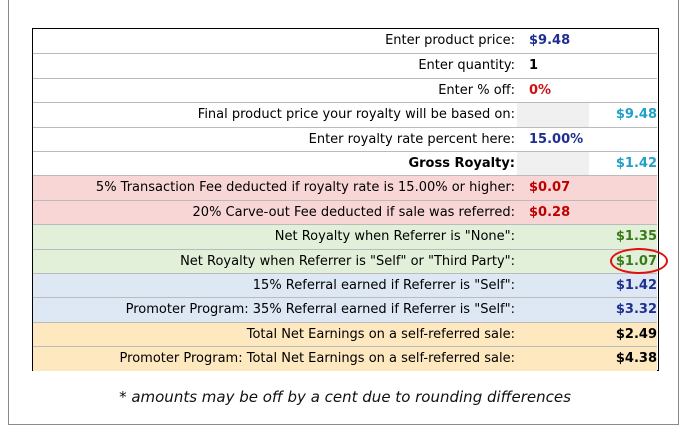 This screenshot has height=433, width=690. I want to click on row-value: $0.07, so click(550, 188).